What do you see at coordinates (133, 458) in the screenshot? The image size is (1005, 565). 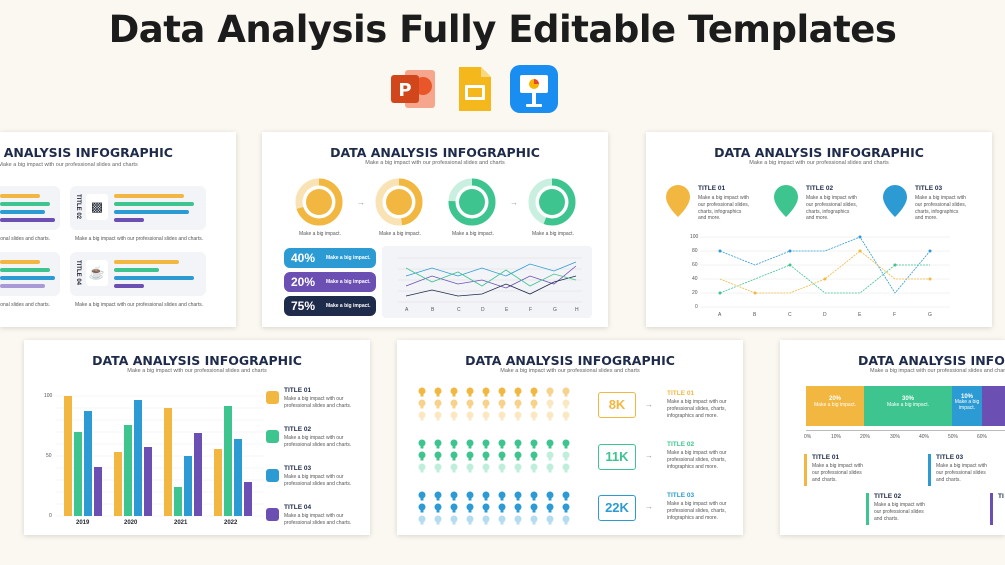 I see `bars-2020` at bounding box center [133, 458].